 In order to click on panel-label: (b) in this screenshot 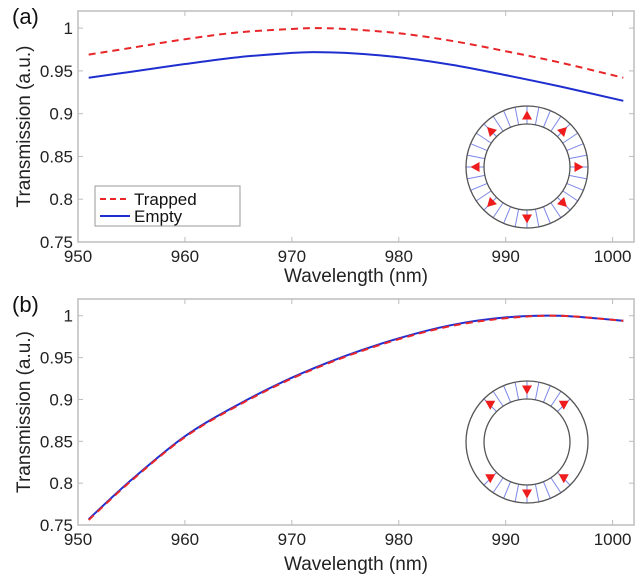, I will do `click(25, 304)`.